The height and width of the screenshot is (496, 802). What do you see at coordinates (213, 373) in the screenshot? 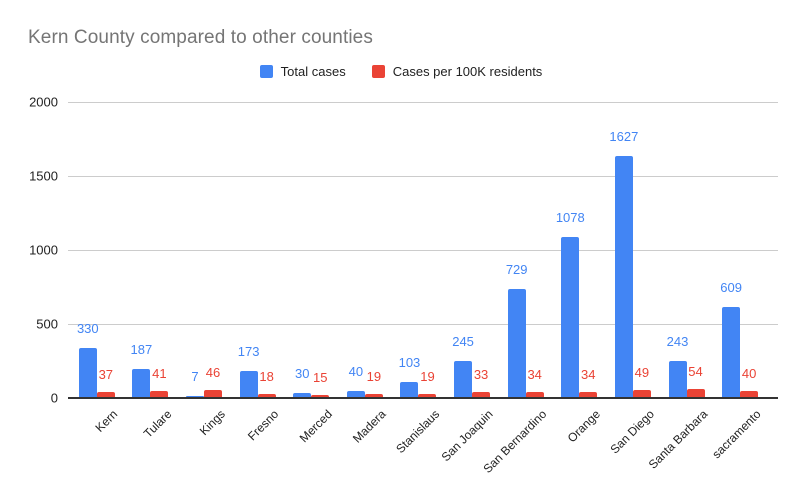
I see `value-label-cases-per-100k: 46` at bounding box center [213, 373].